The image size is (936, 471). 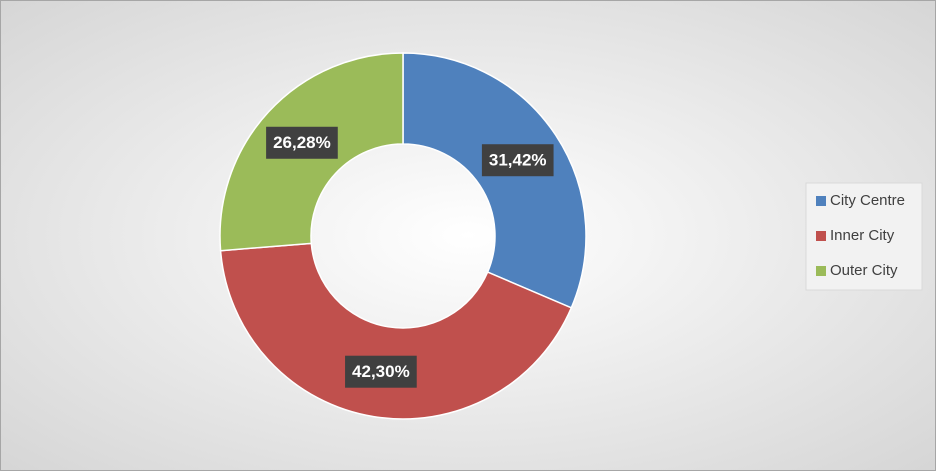 I want to click on legend-label: City Centre, so click(x=867, y=200).